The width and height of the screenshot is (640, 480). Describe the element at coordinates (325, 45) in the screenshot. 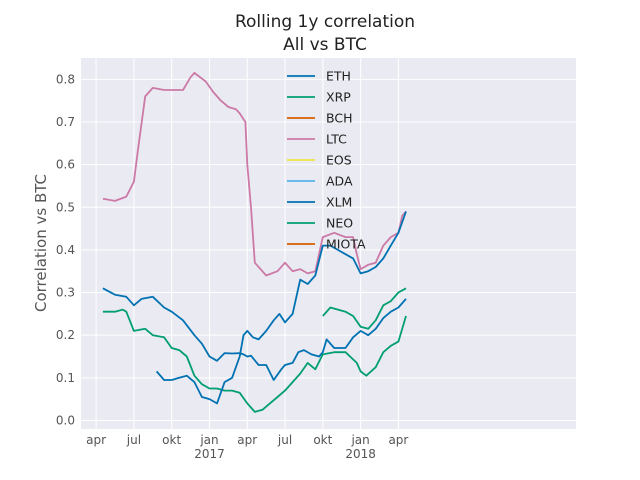

I see `chart-subtitle: All vs BTC` at that location.